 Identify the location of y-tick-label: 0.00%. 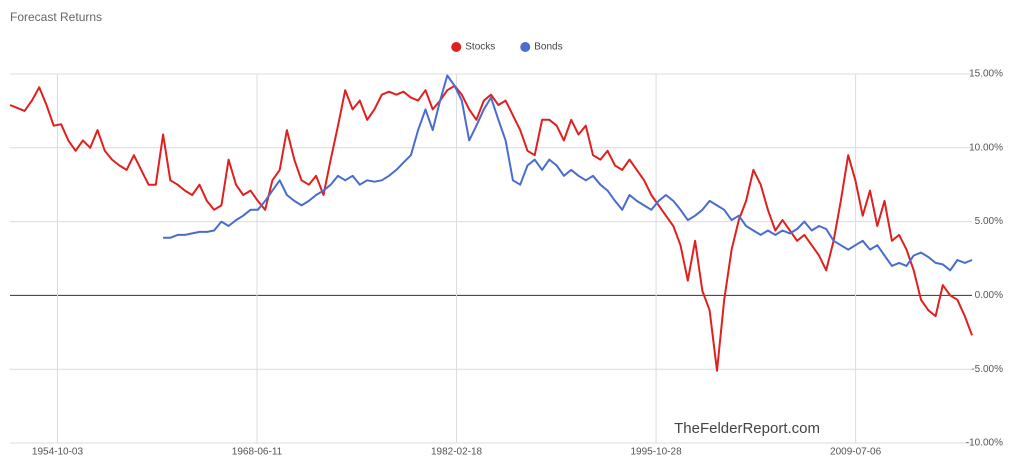
(989, 295).